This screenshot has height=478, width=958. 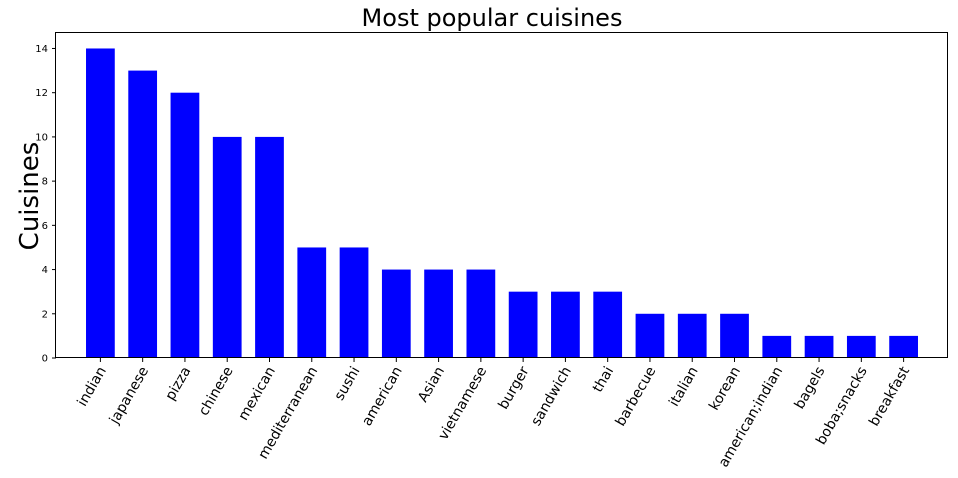 I want to click on bar-vietnamese, so click(x=481, y=313).